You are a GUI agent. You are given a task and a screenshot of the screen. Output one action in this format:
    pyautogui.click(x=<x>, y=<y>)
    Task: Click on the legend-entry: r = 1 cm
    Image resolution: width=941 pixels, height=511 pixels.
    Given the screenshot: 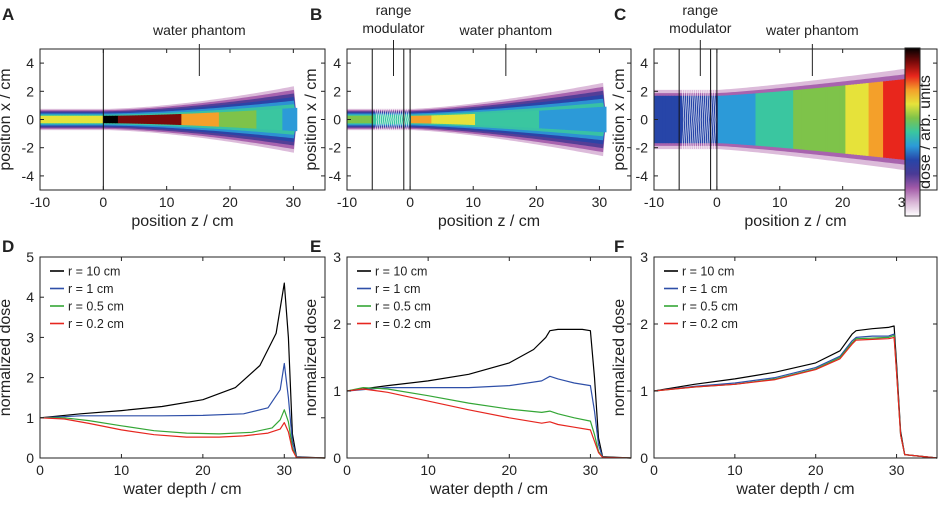 What is the action you would take?
    pyautogui.click(x=398, y=289)
    